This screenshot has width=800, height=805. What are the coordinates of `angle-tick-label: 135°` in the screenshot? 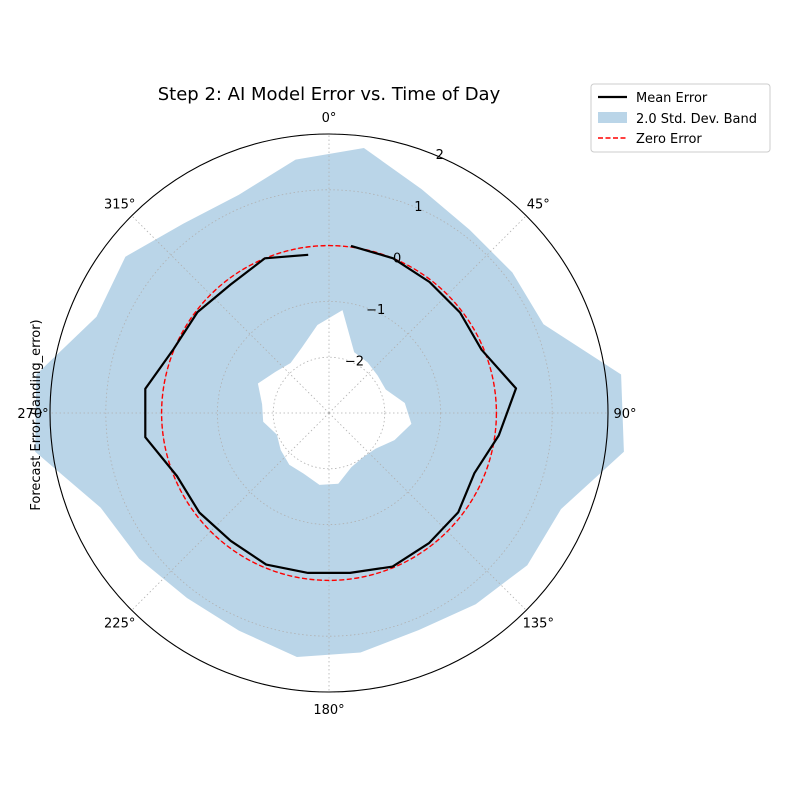 It's located at (538, 623).